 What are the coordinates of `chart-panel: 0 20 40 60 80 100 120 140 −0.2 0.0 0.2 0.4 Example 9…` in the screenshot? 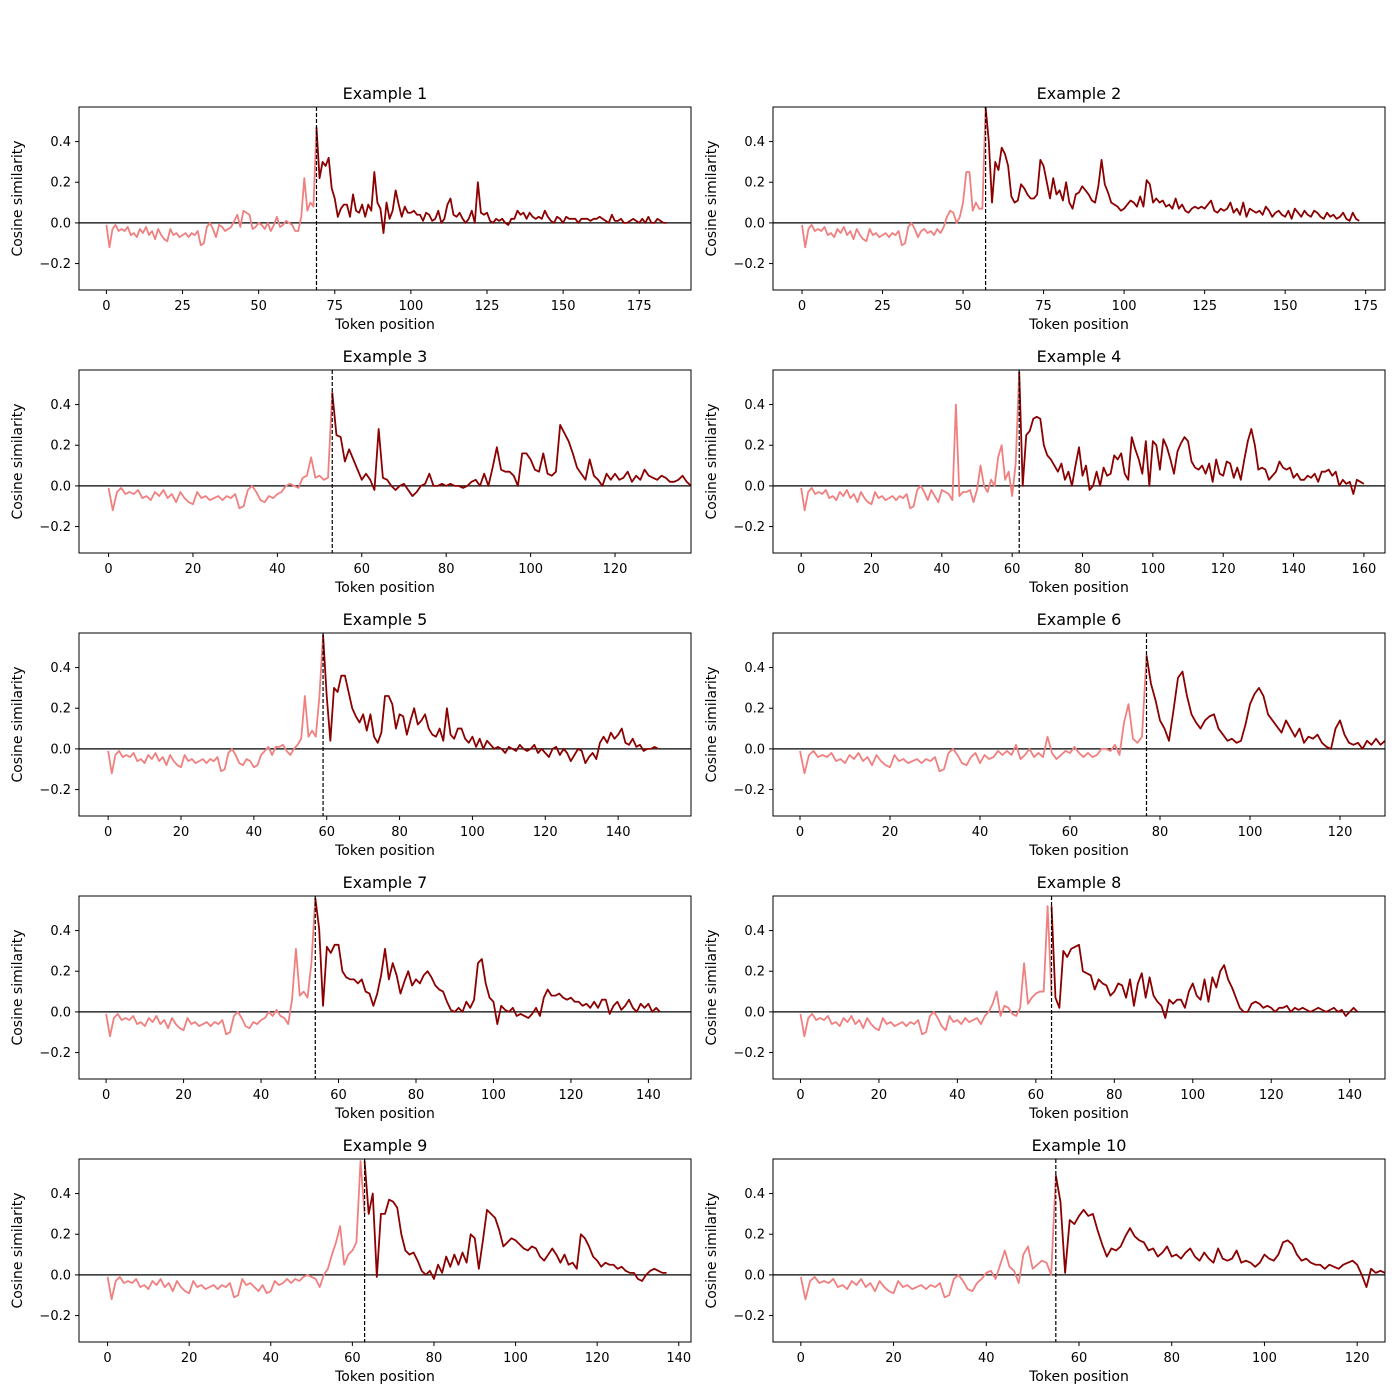 It's located at (351, 1260).